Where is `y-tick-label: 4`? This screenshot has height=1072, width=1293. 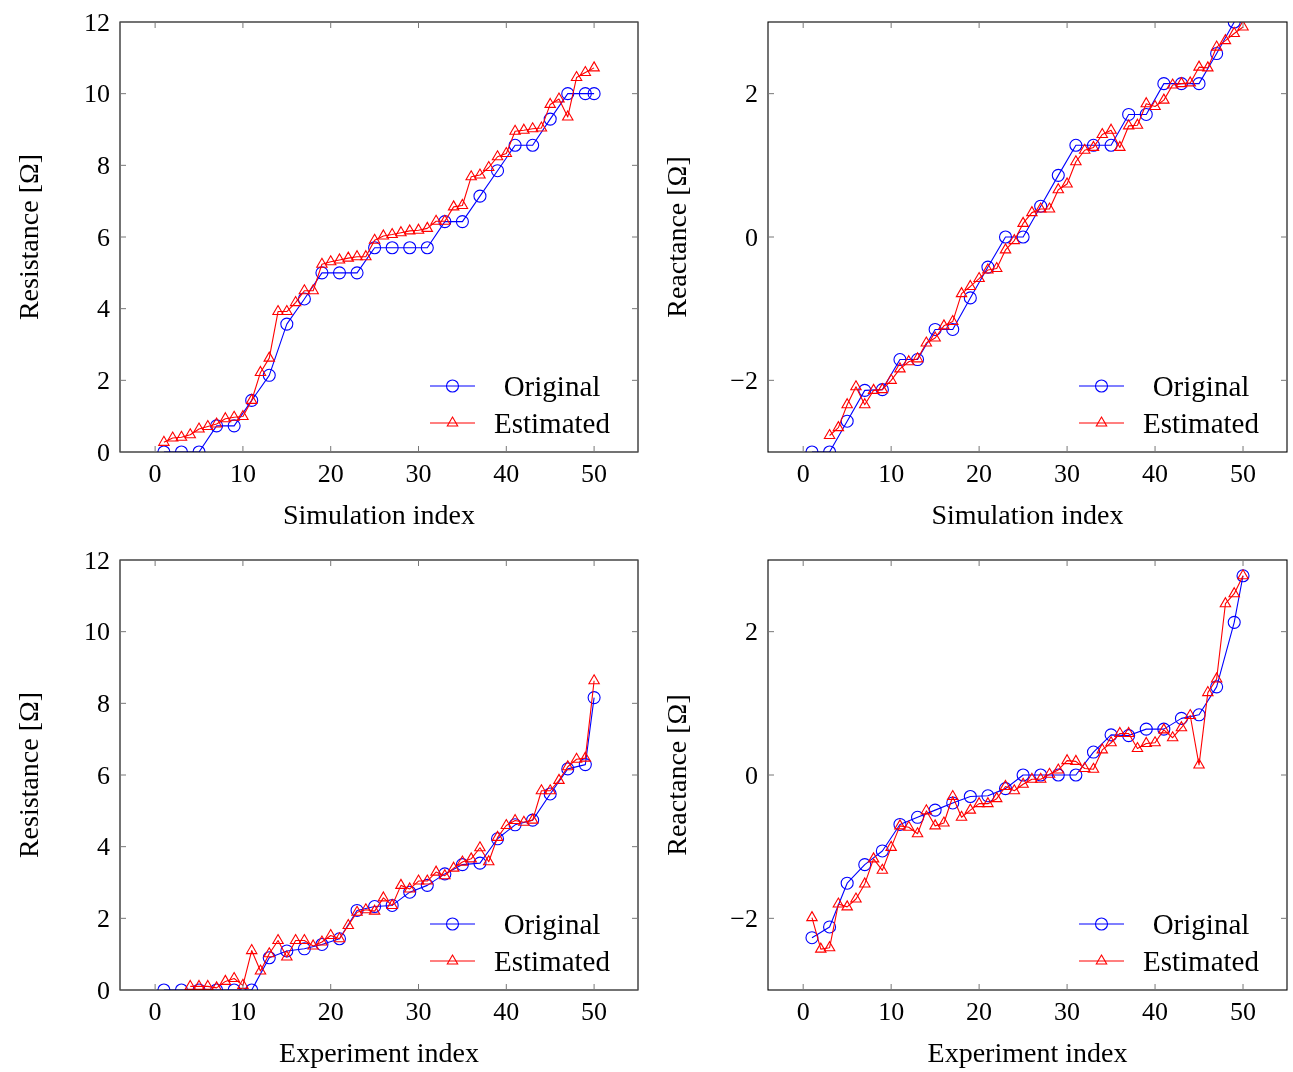 y-tick-label: 4 is located at coordinates (103, 847).